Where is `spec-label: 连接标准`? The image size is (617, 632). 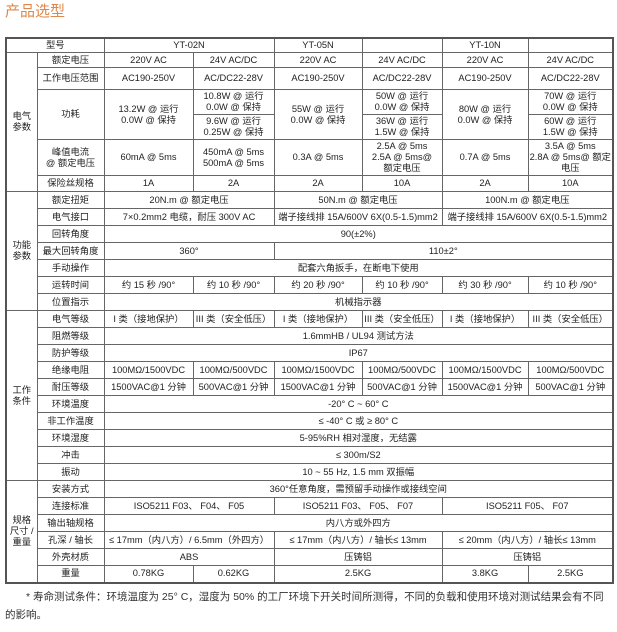 spec-label: 连接标准 is located at coordinates (70, 506).